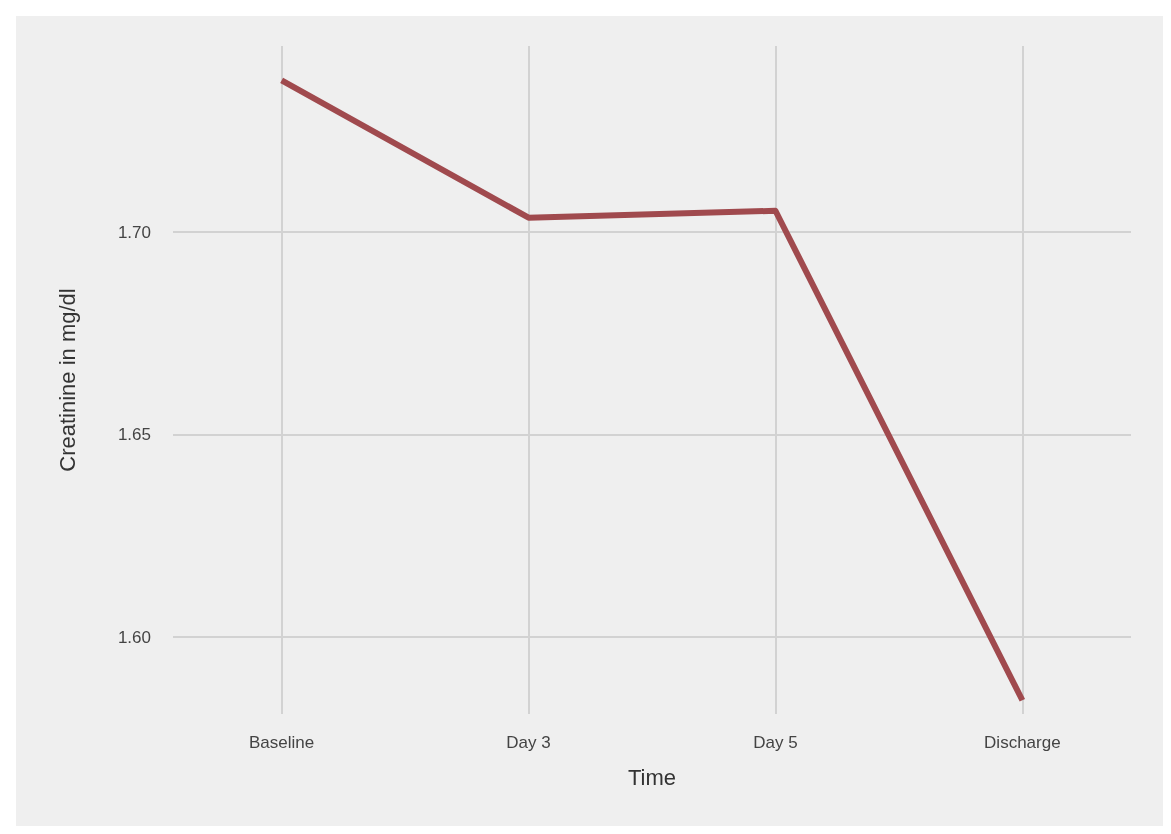 This screenshot has width=1171, height=834. I want to click on x-tick-label: Discharge, so click(1022, 742).